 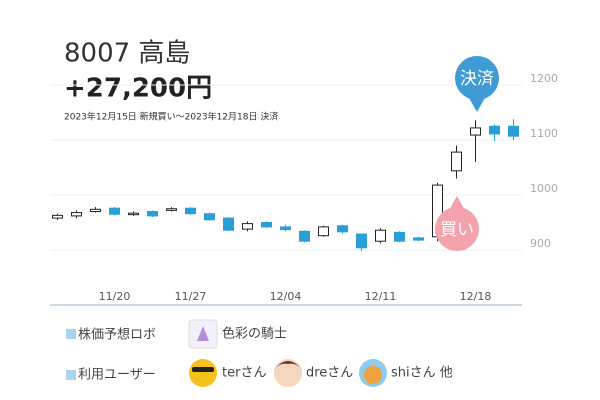 I want to click on users-label: 利用ユーザー, so click(x=117, y=375).